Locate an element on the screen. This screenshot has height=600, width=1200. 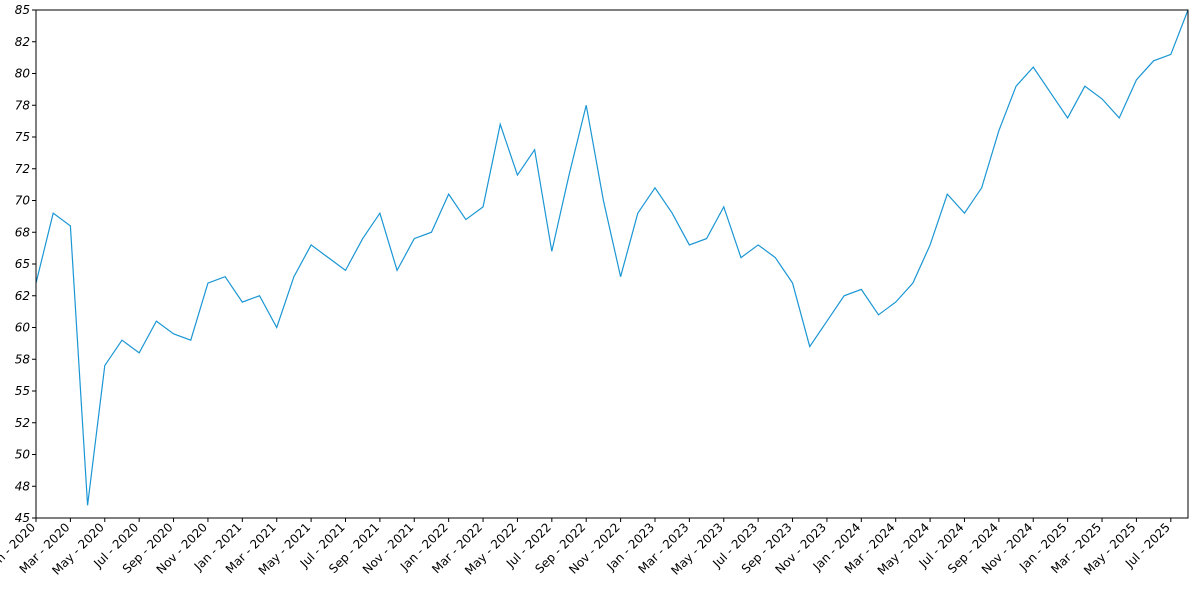
y-tick-label: 75 is located at coordinates (22, 137).